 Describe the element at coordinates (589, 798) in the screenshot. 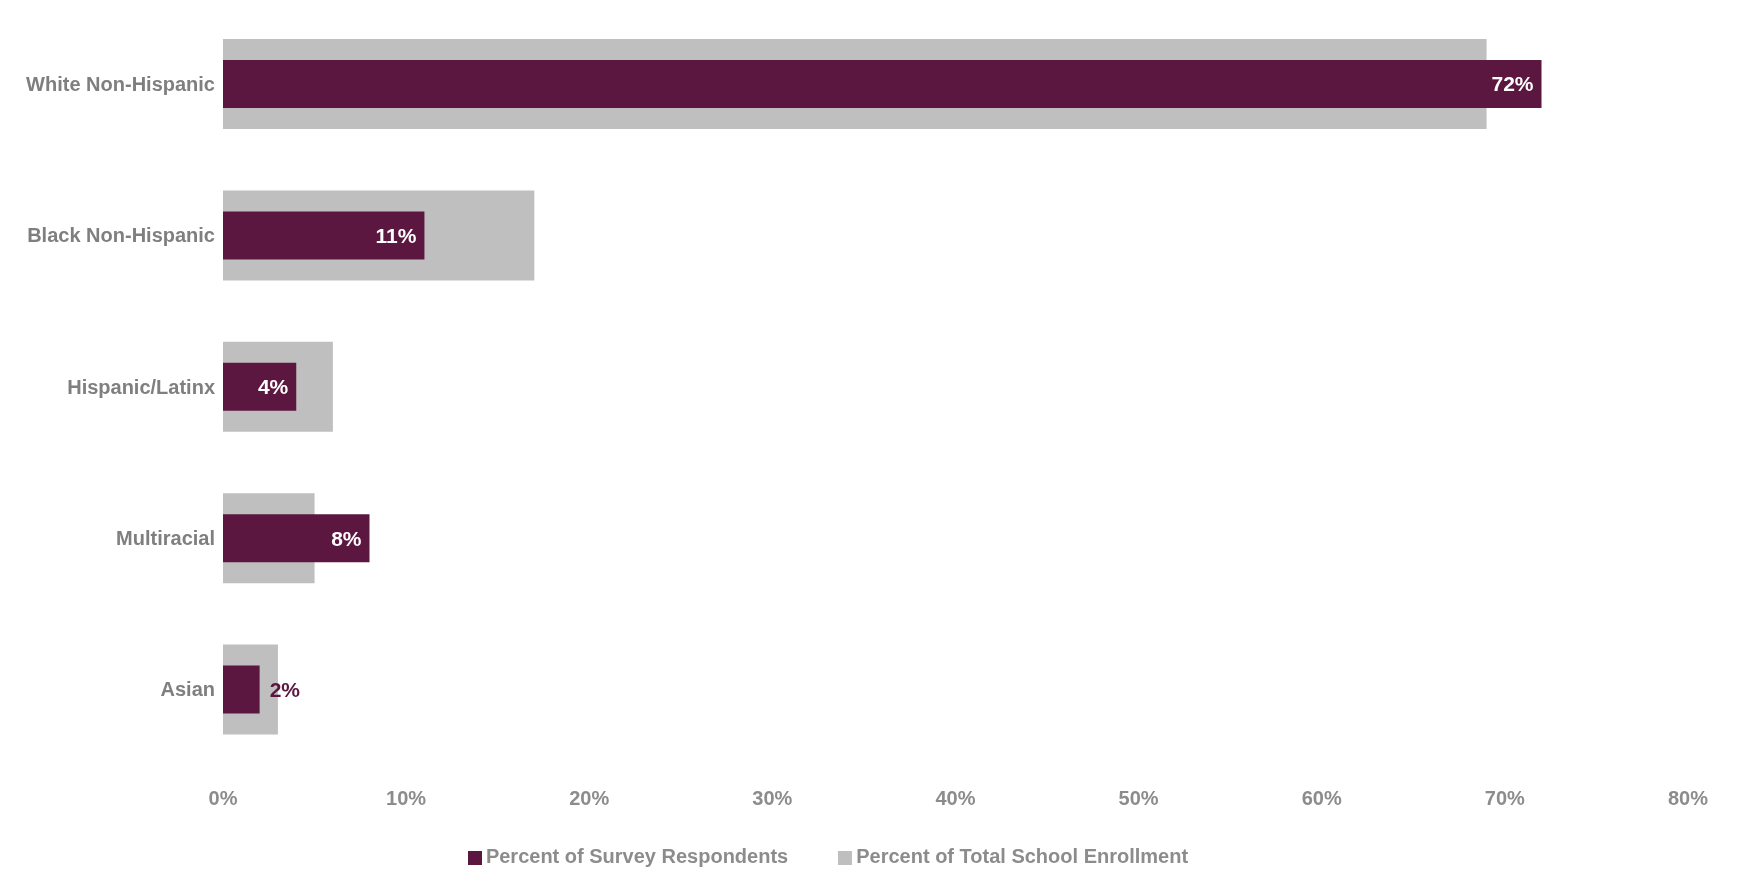

I see `x-tick-label: 20%` at that location.